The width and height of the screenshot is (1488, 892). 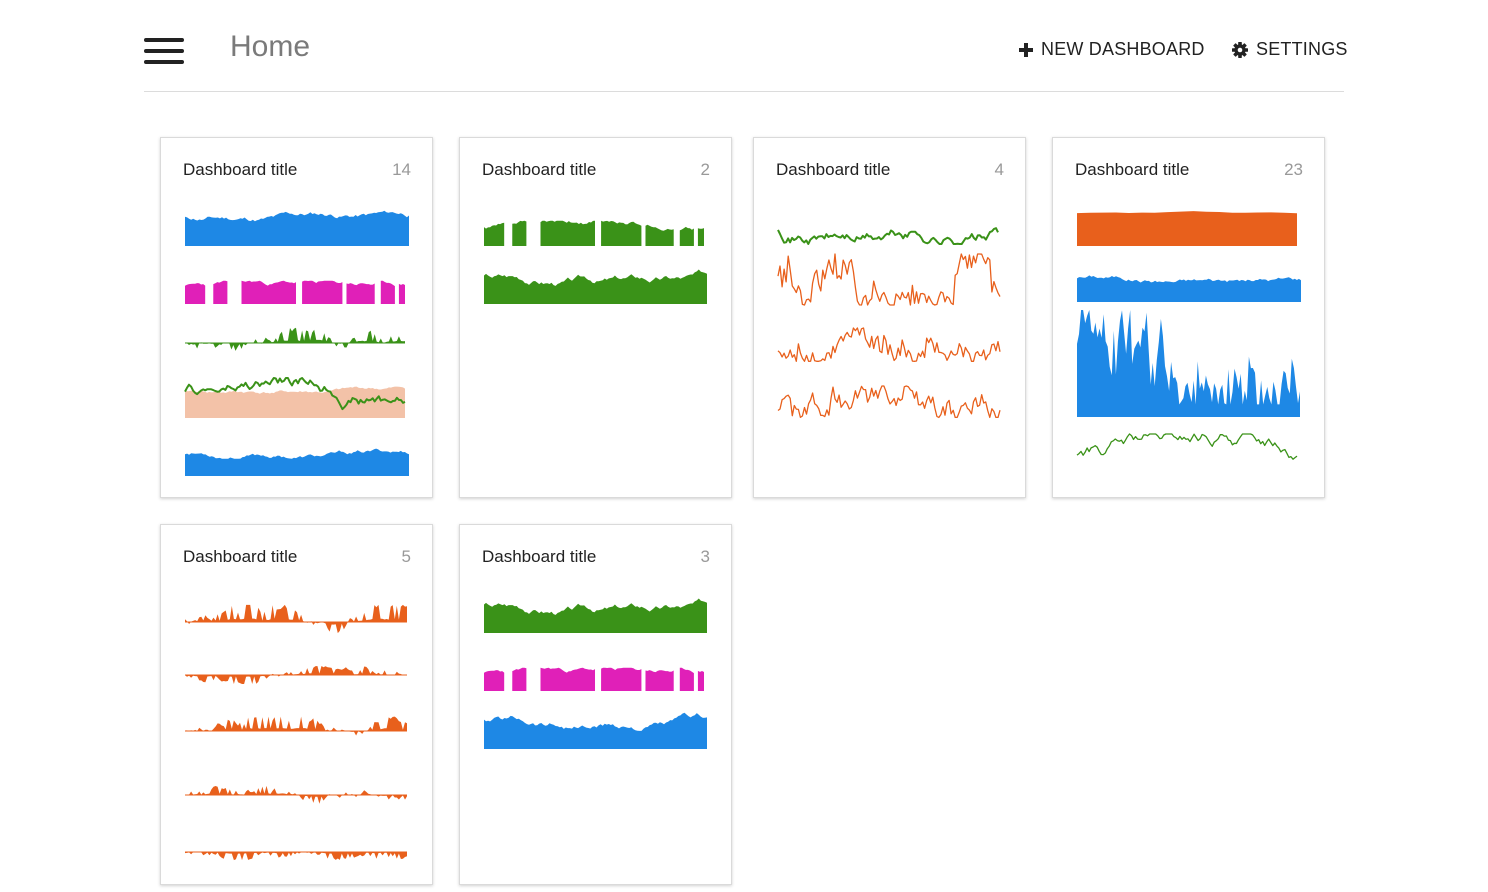 What do you see at coordinates (705, 169) in the screenshot?
I see `dashboard-count: 2` at bounding box center [705, 169].